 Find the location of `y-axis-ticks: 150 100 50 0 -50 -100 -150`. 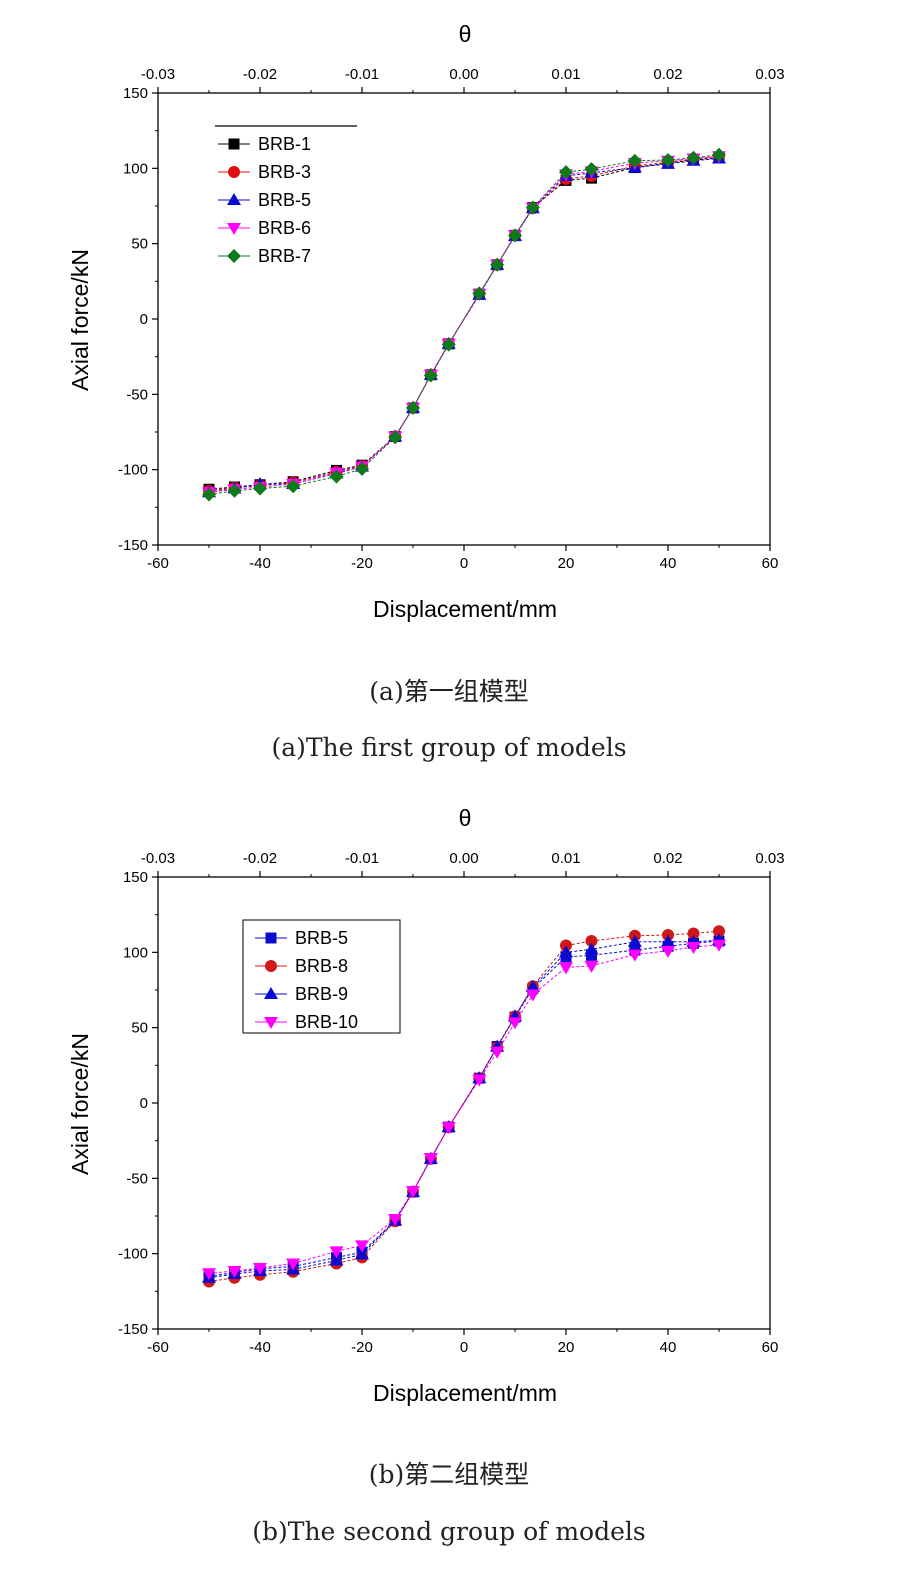

y-axis-ticks: 150 100 50 0 -50 -100 -150 is located at coordinates (138, 319).